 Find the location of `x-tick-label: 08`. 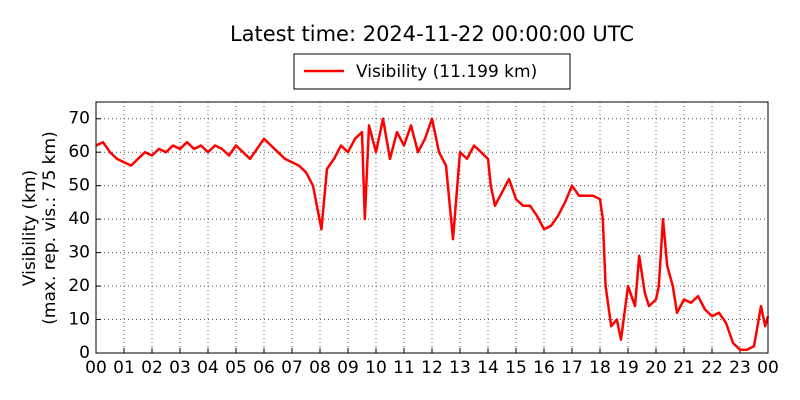

x-tick-label: 08 is located at coordinates (320, 368).